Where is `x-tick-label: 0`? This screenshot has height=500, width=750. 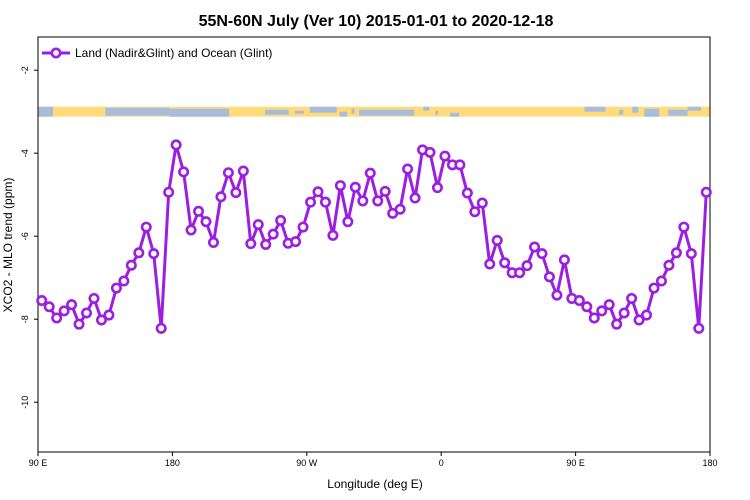 x-tick-label: 0 is located at coordinates (441, 463).